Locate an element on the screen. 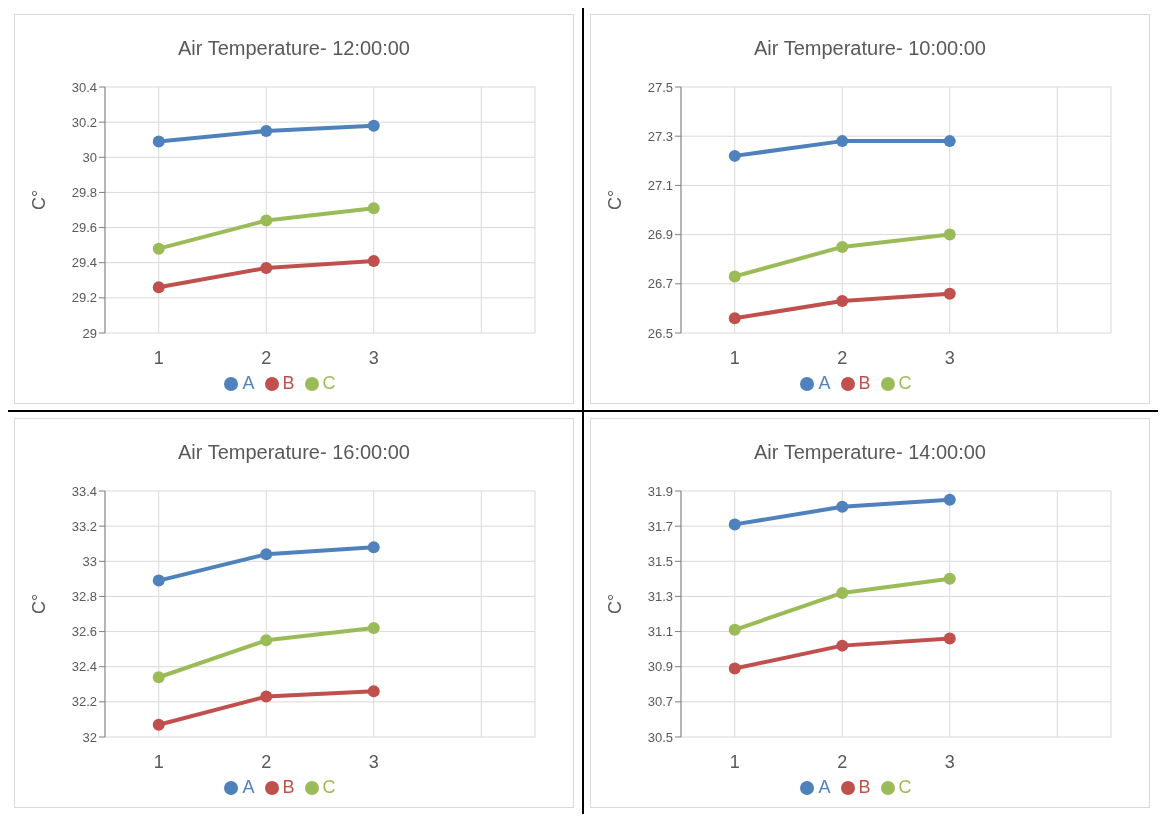 This screenshot has width=1168, height=830. y-tick-label: 31.5 is located at coordinates (660, 561).